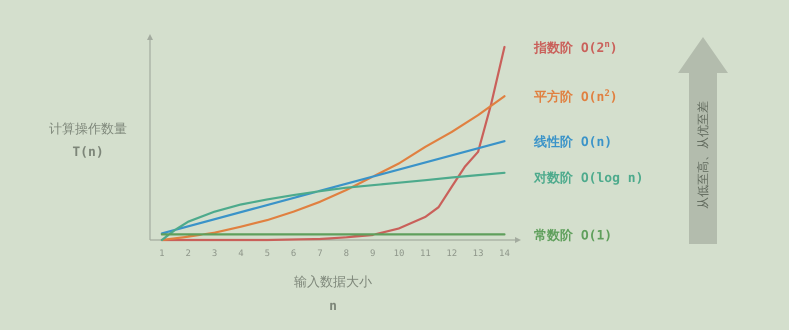 The height and width of the screenshot is (330, 789). I want to click on x-tick-label: 5, so click(267, 254).